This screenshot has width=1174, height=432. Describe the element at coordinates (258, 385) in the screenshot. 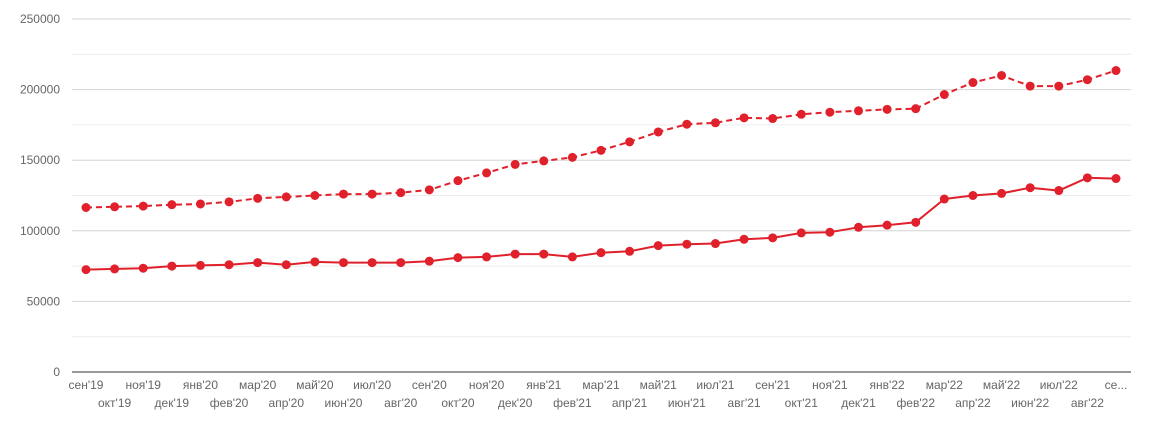

I see `x-tick-label: мар'20` at that location.